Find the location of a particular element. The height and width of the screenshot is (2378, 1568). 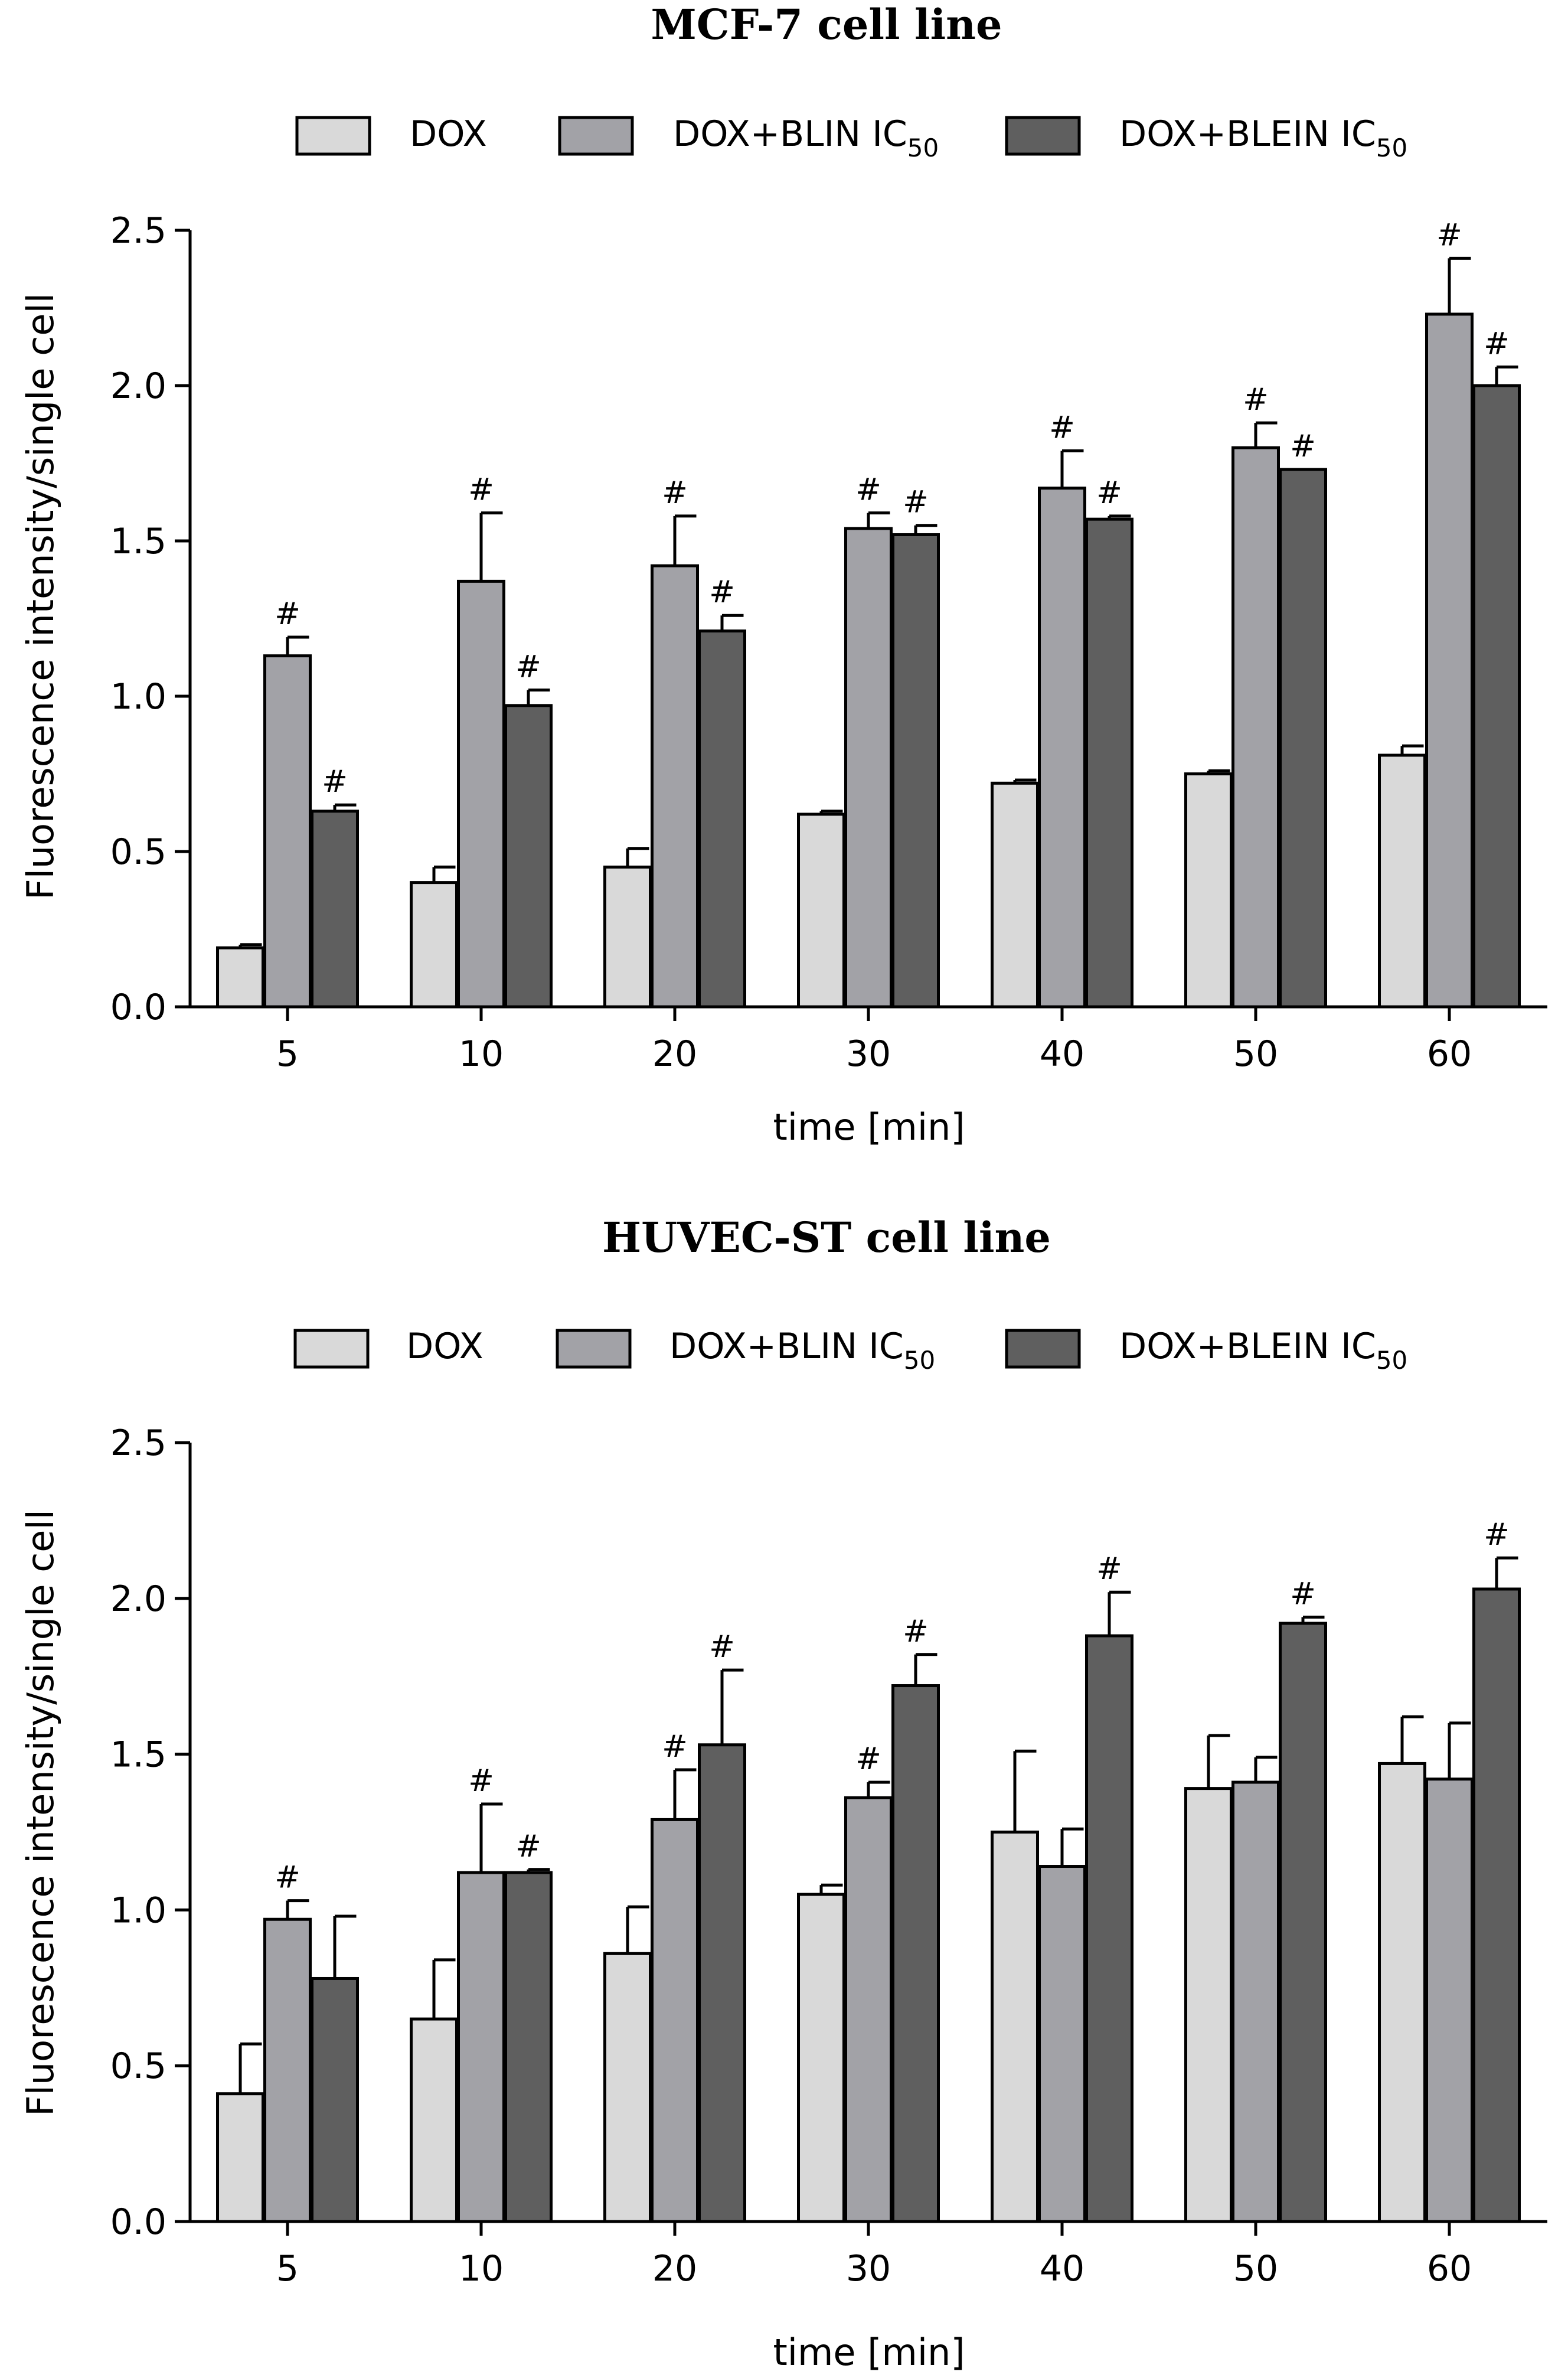

x-tick-label: 30 is located at coordinates (869, 1054).